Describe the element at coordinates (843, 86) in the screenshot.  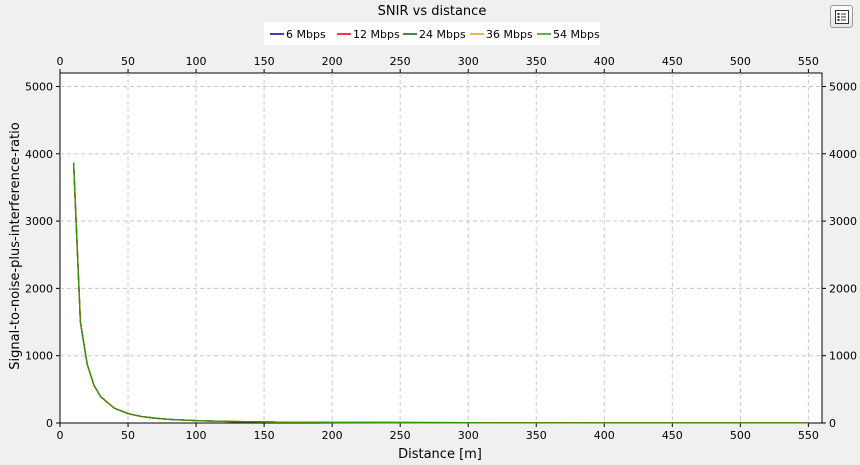
I see `y-right-tick-label: 5000` at that location.